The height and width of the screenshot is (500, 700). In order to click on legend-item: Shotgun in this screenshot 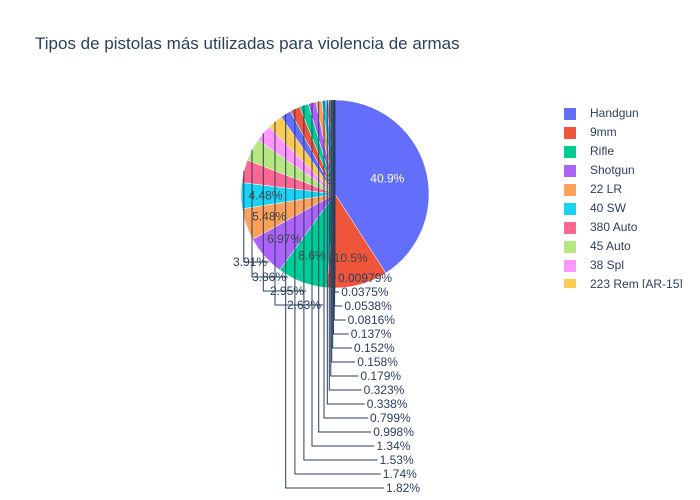, I will do `click(629, 171)`.